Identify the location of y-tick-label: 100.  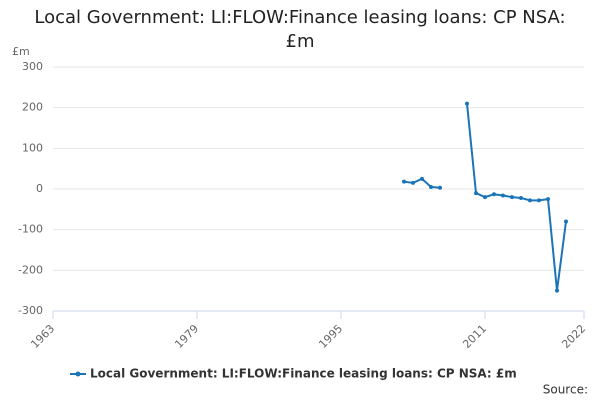
(32, 147).